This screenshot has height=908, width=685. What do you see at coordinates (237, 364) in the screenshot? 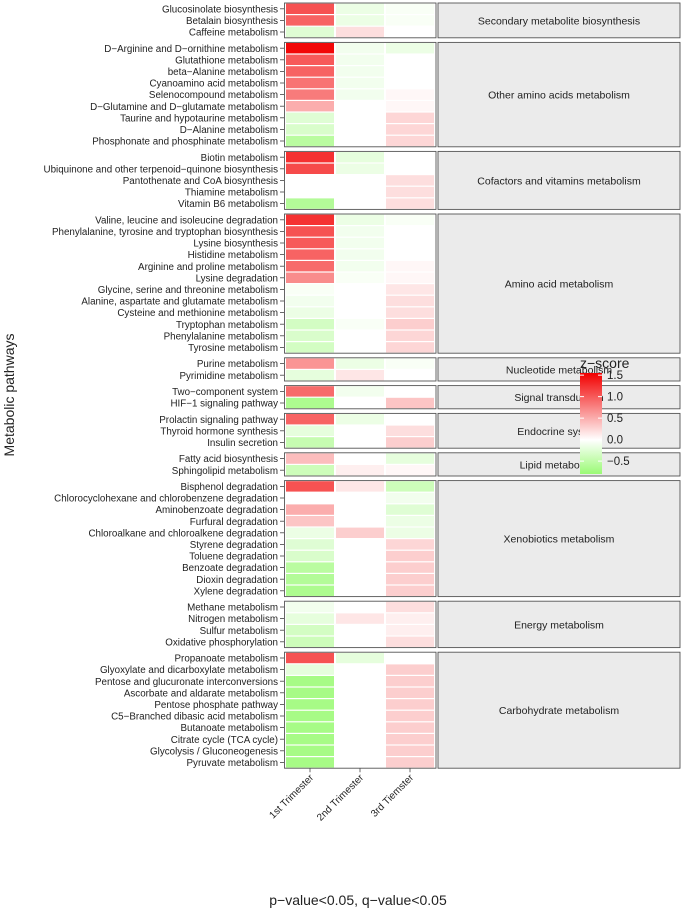
I see `row-label: Purine metabolism` at bounding box center [237, 364].